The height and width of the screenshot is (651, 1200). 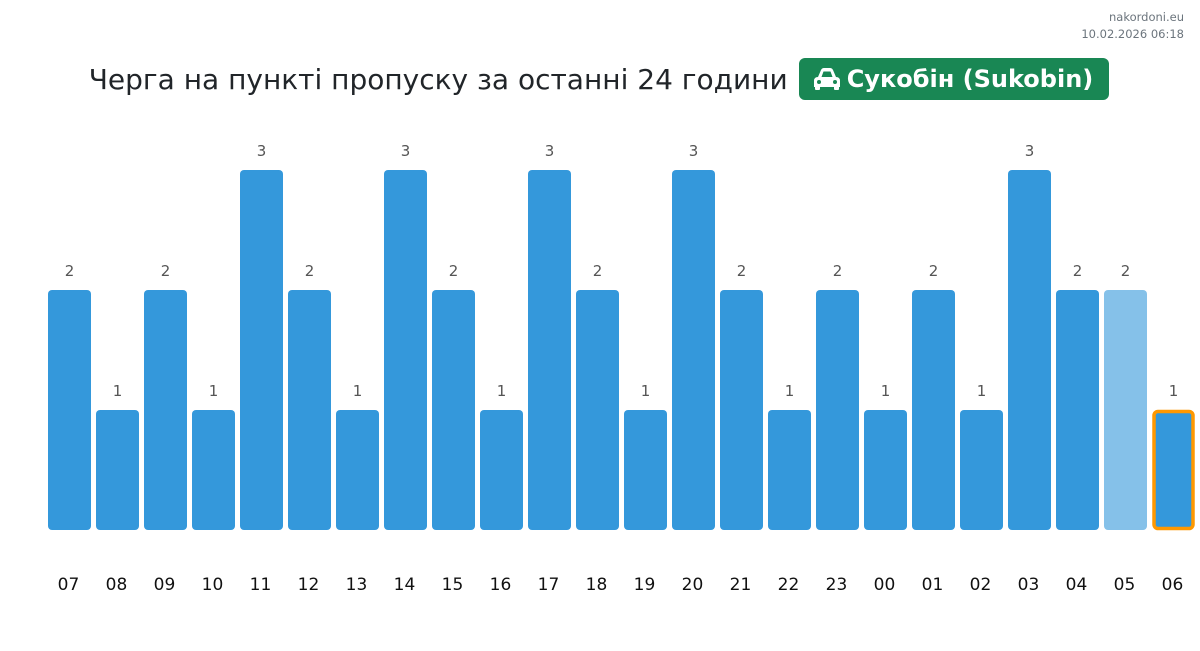 I want to click on value-label-22: 1, so click(x=790, y=391).